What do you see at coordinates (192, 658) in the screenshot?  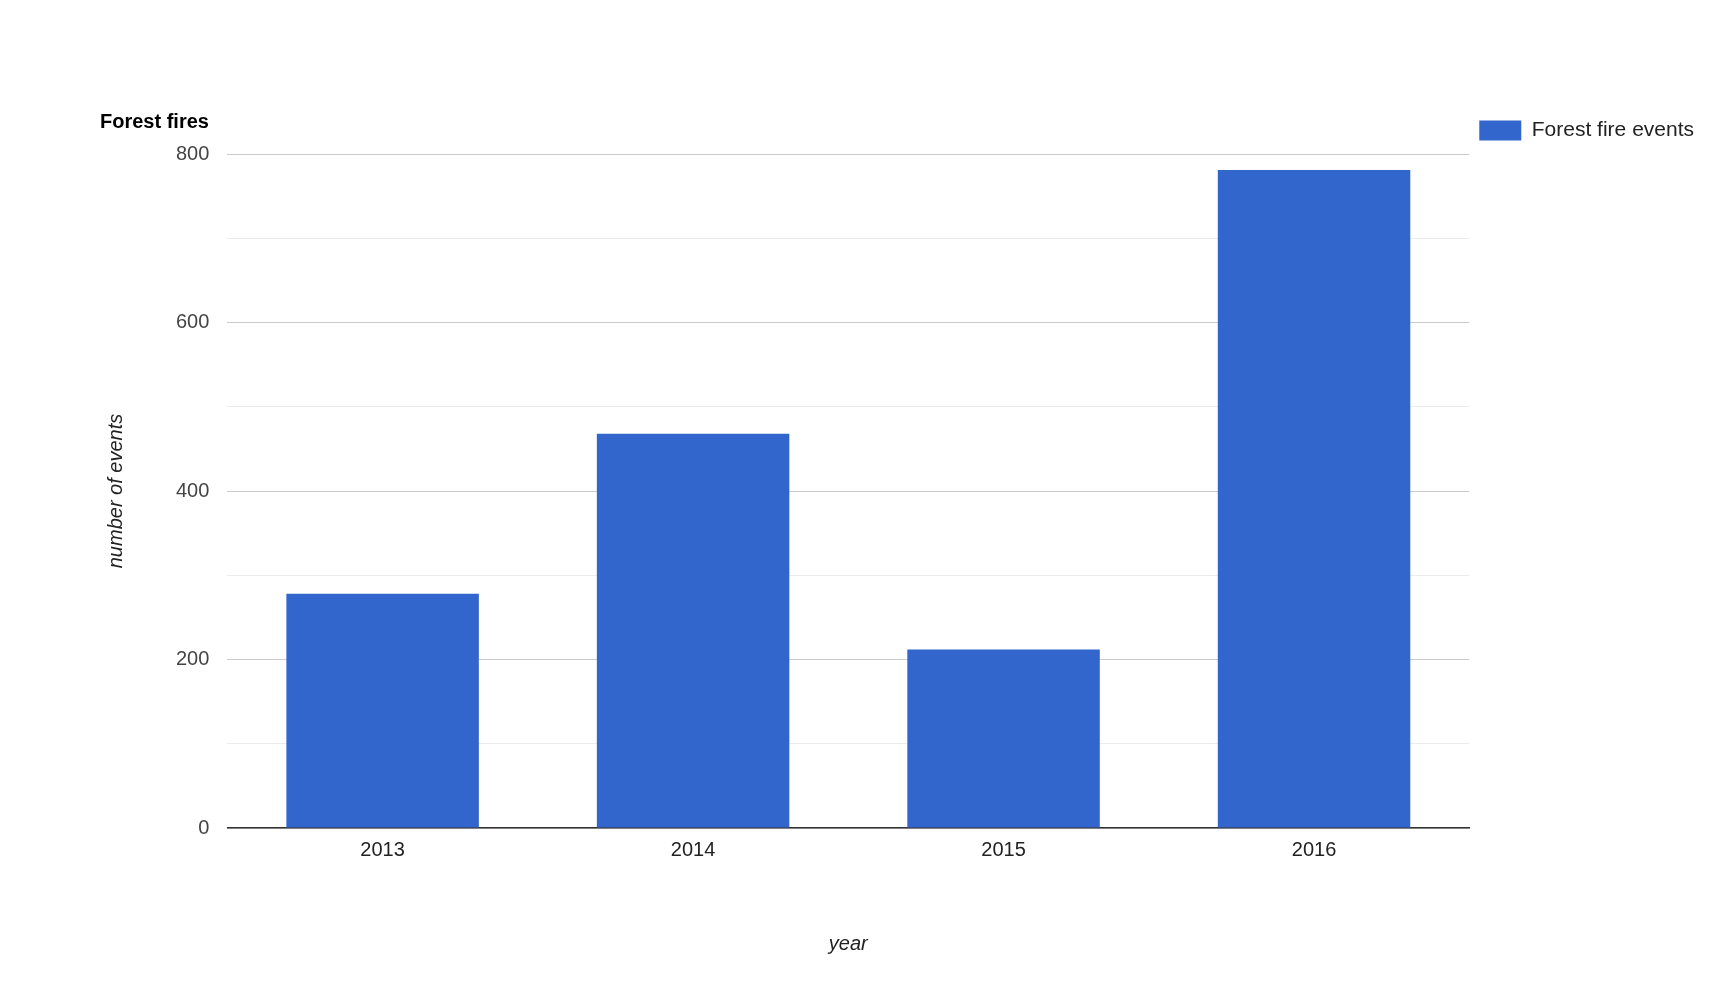 I see `y-tick-label: 200` at bounding box center [192, 658].